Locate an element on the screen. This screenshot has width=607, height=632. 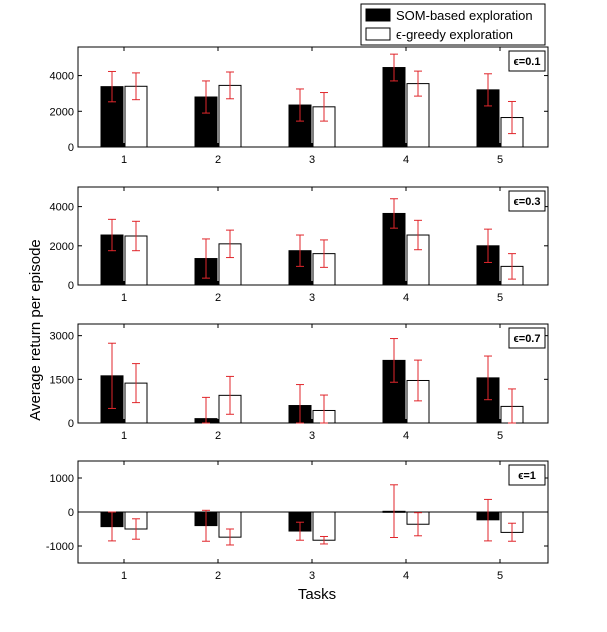
legend-box is located at coordinates (453, 24).